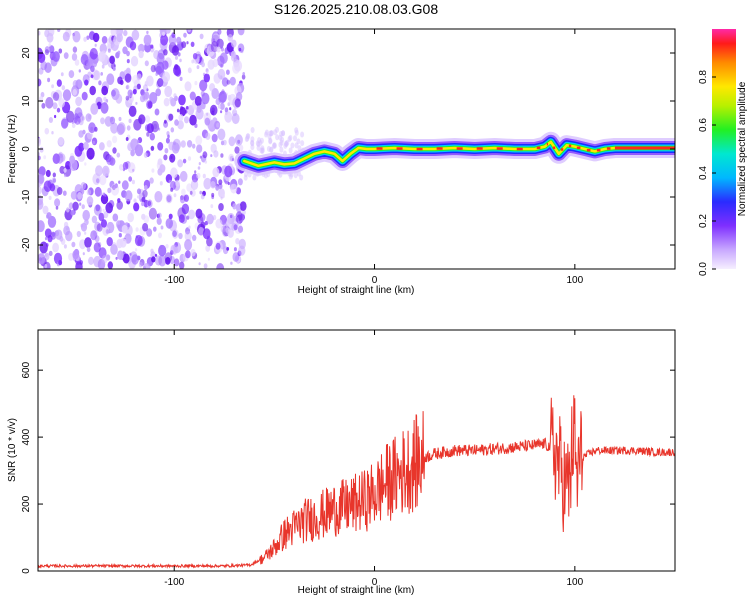 This screenshot has height=600, width=750. What do you see at coordinates (12, 450) in the screenshot?
I see `bottom-y-axis-label: SNR (10 * v/v)` at bounding box center [12, 450].